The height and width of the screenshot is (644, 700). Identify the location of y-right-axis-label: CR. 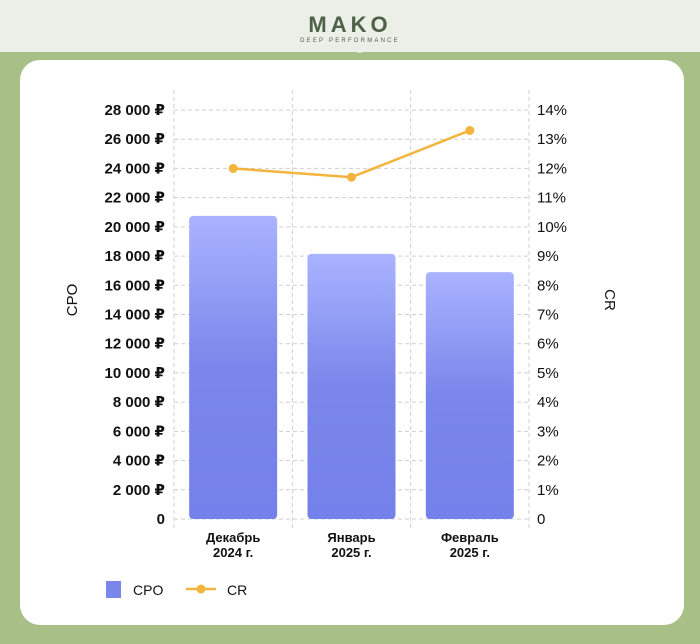
(609, 300).